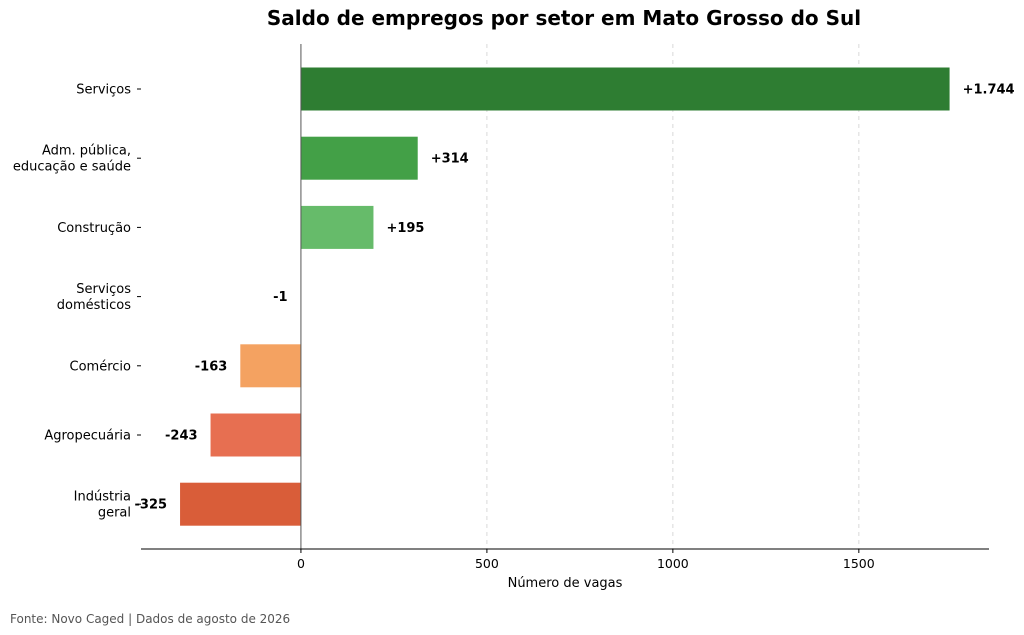  What do you see at coordinates (151, 505) in the screenshot?
I see `value-label: -325` at bounding box center [151, 505].